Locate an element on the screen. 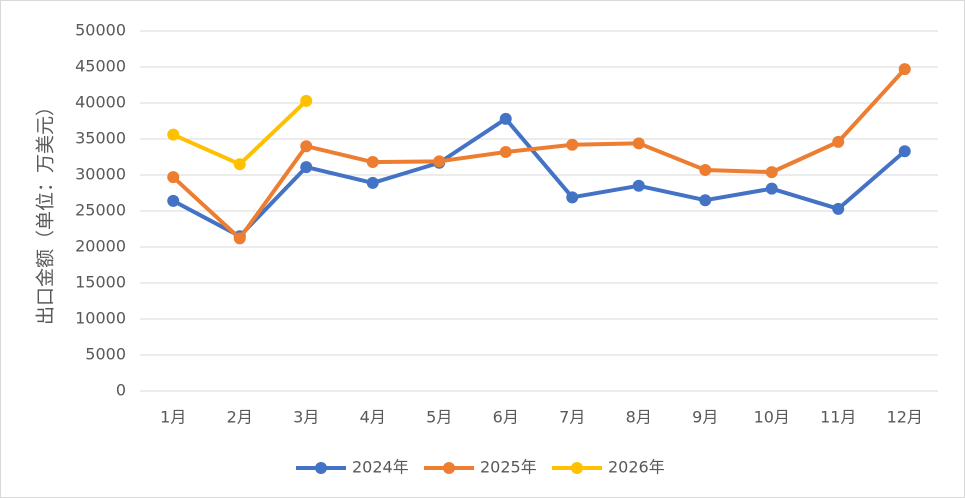 The width and height of the screenshot is (965, 498). legend-label: 2025年 is located at coordinates (508, 467).